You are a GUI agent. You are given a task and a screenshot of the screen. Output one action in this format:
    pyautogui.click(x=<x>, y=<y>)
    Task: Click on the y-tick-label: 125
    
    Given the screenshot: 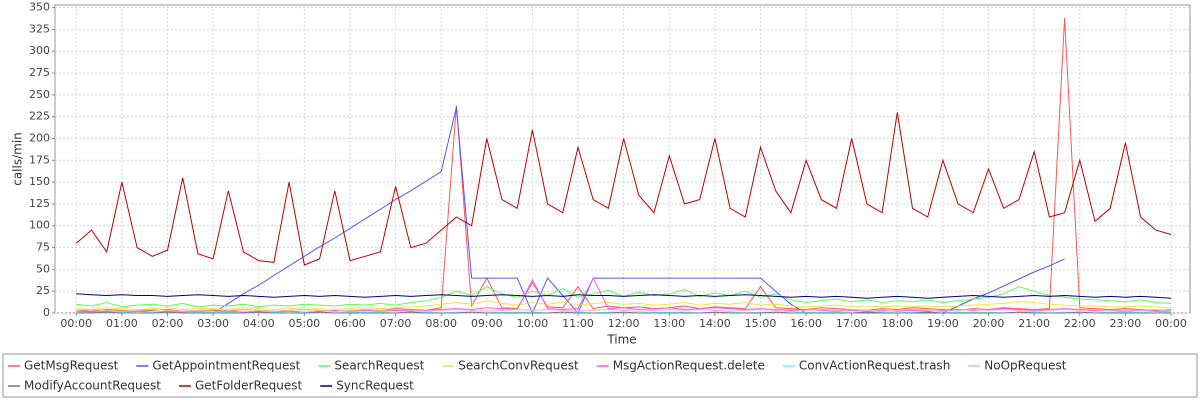 What is the action you would take?
    pyautogui.click(x=39, y=203)
    